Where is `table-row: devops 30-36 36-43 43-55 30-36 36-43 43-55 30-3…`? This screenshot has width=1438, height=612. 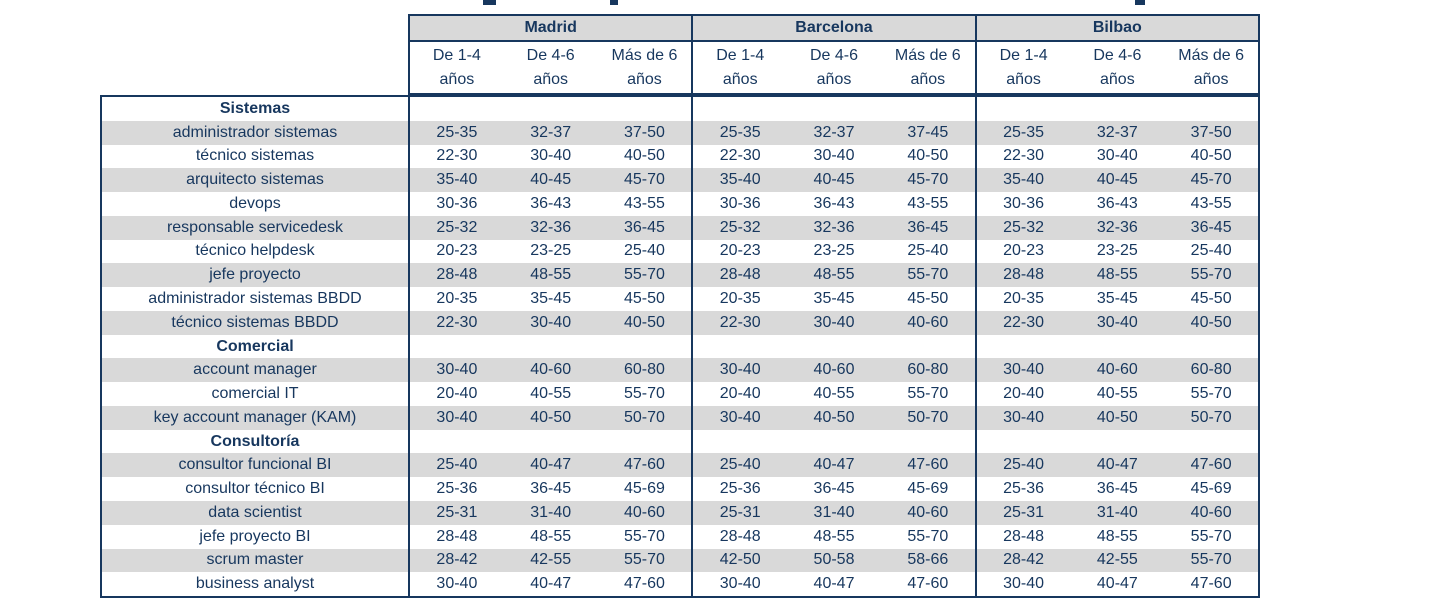 table-row: devops 30-36 36-43 43-55 30-36 36-43 43-55 30-3… is located at coordinates (680, 204).